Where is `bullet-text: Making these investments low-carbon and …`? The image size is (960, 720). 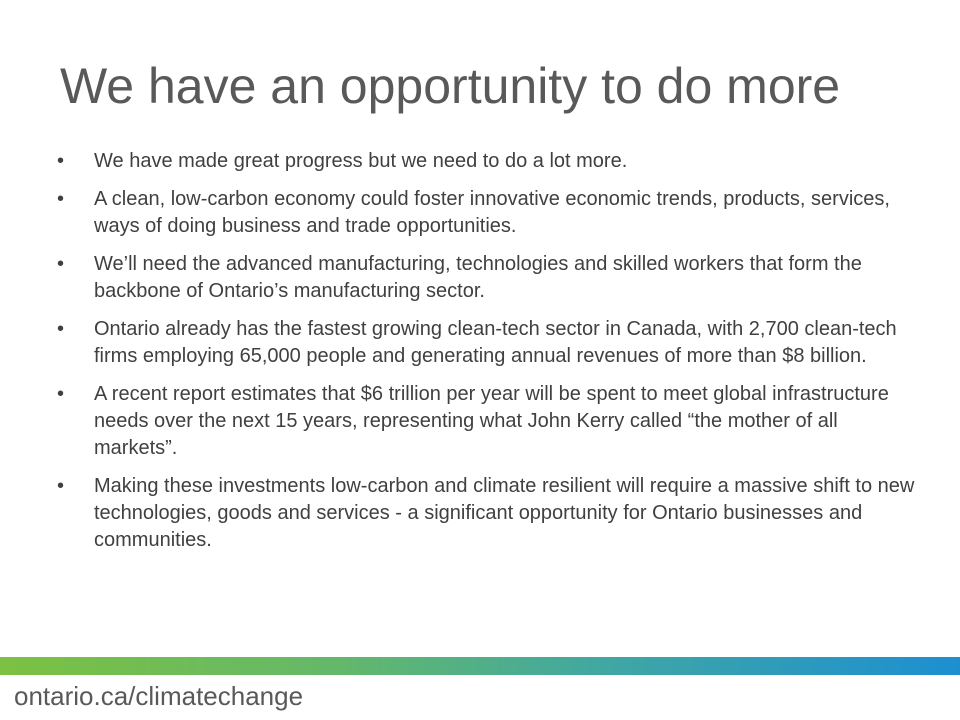 bullet-text: Making these investments low-carbon and … is located at coordinates (504, 513).